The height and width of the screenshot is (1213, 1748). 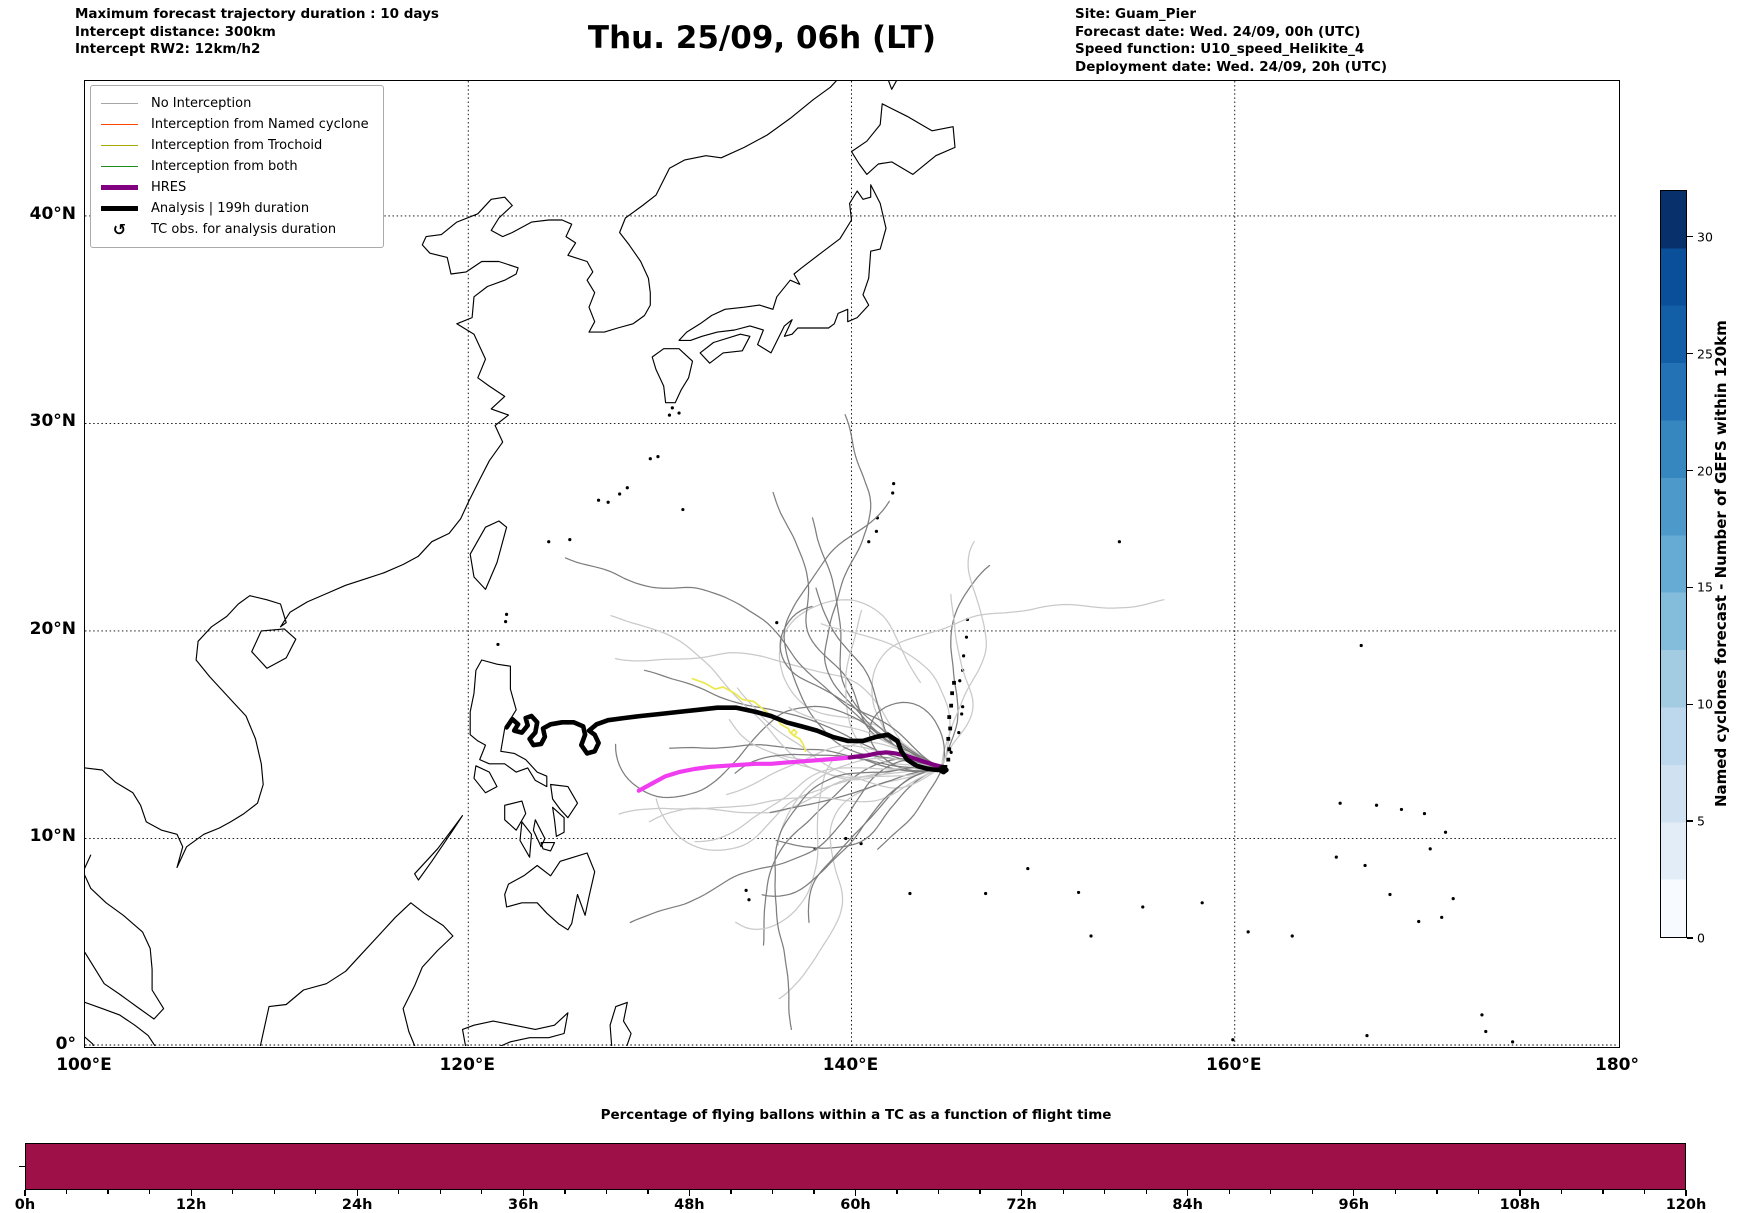 I want to click on colorbar-tick-label: 15, so click(x=1705, y=587).